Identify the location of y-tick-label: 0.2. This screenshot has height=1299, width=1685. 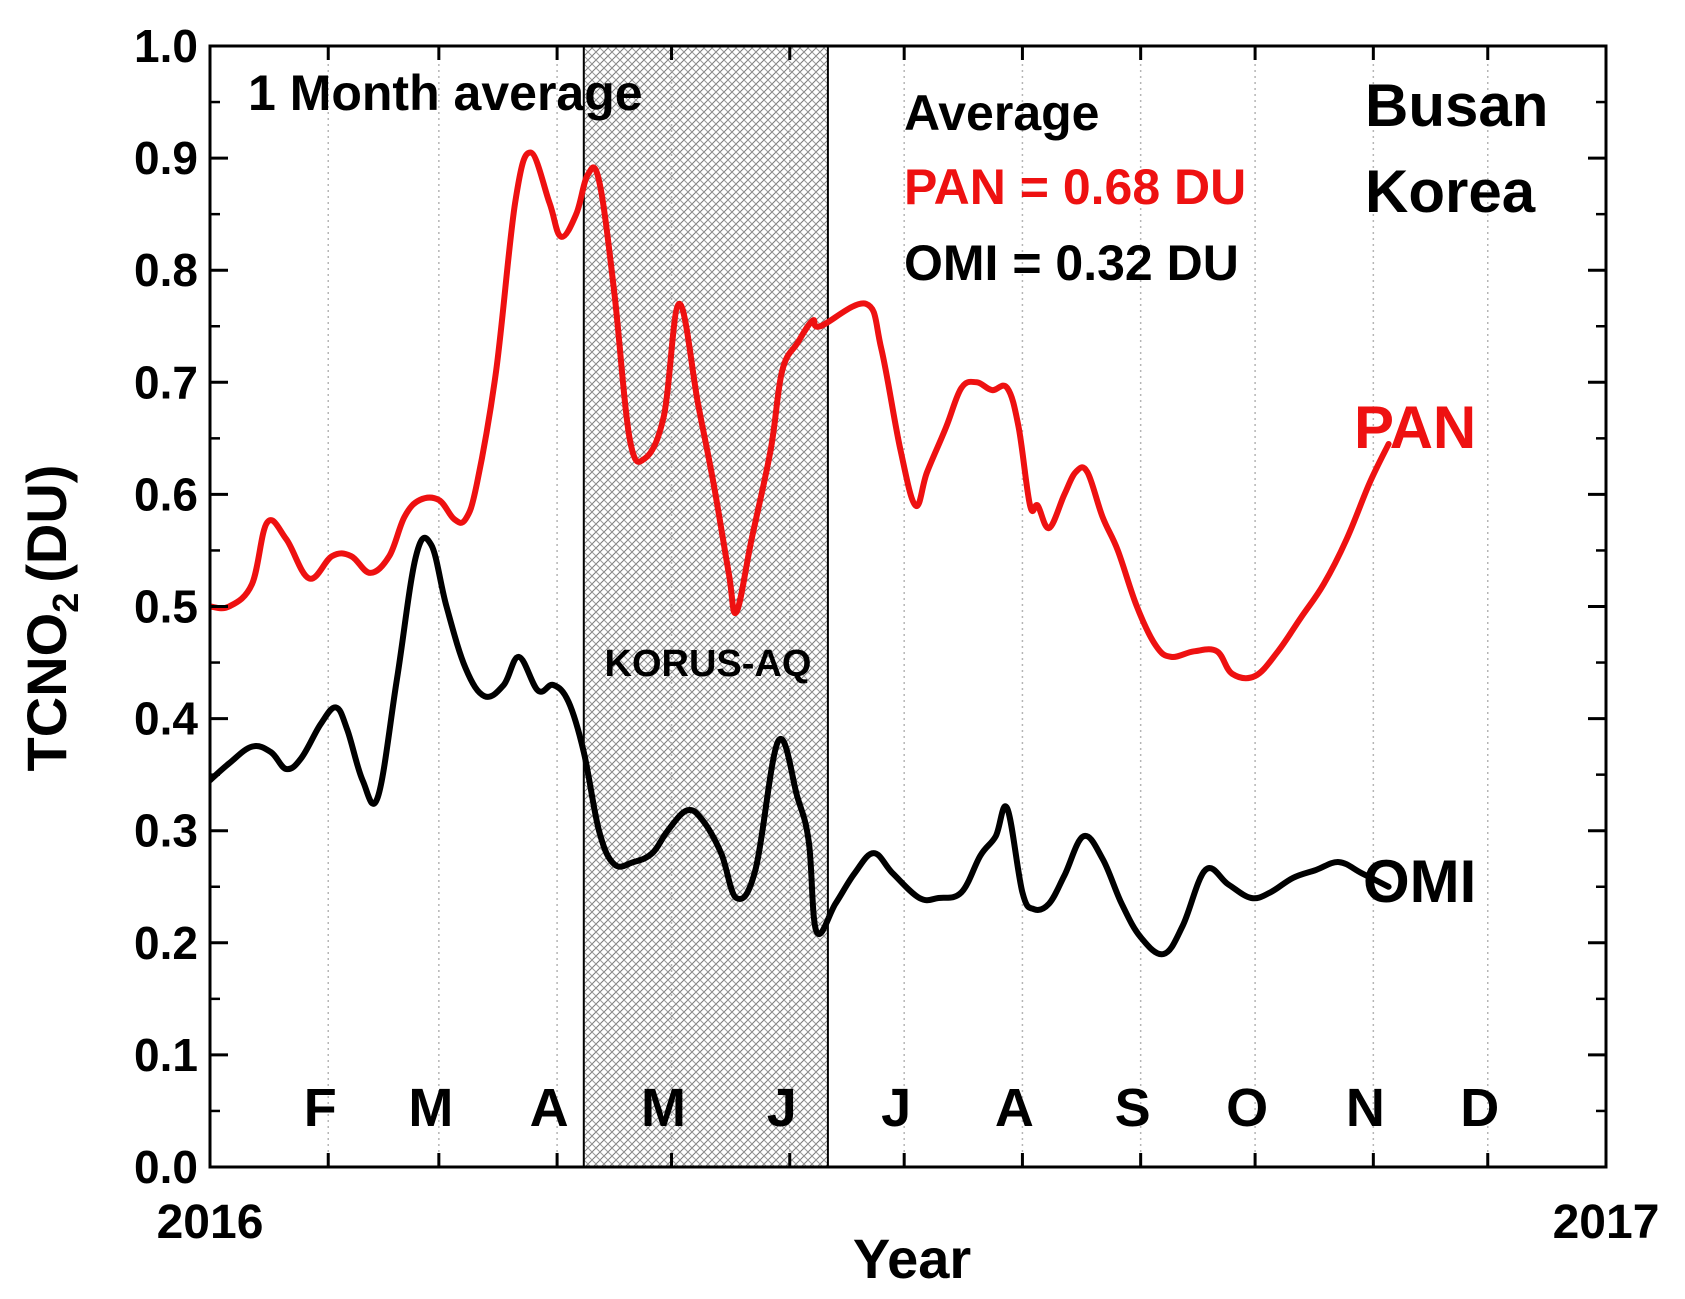
(166, 943).